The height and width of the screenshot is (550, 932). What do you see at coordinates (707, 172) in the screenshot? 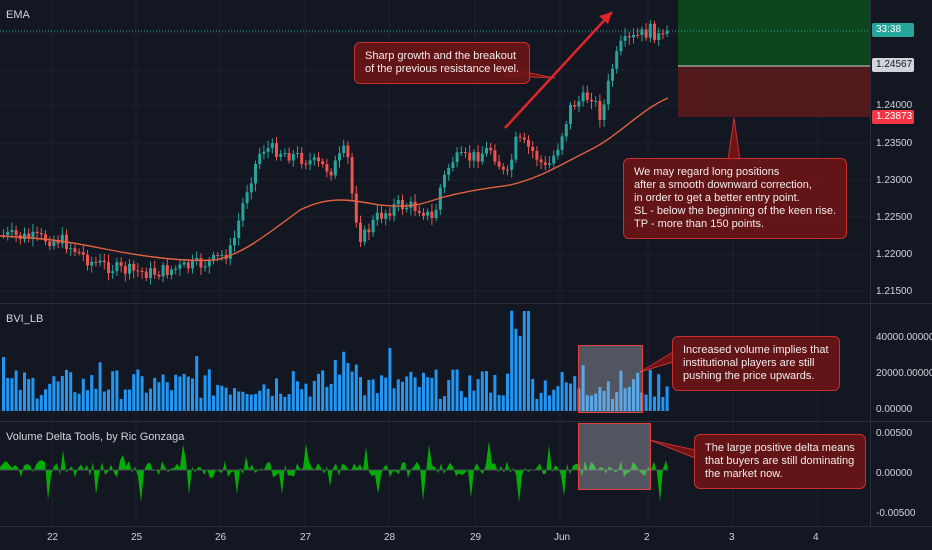
I see `callout-line: We may regard long positions` at bounding box center [707, 172].